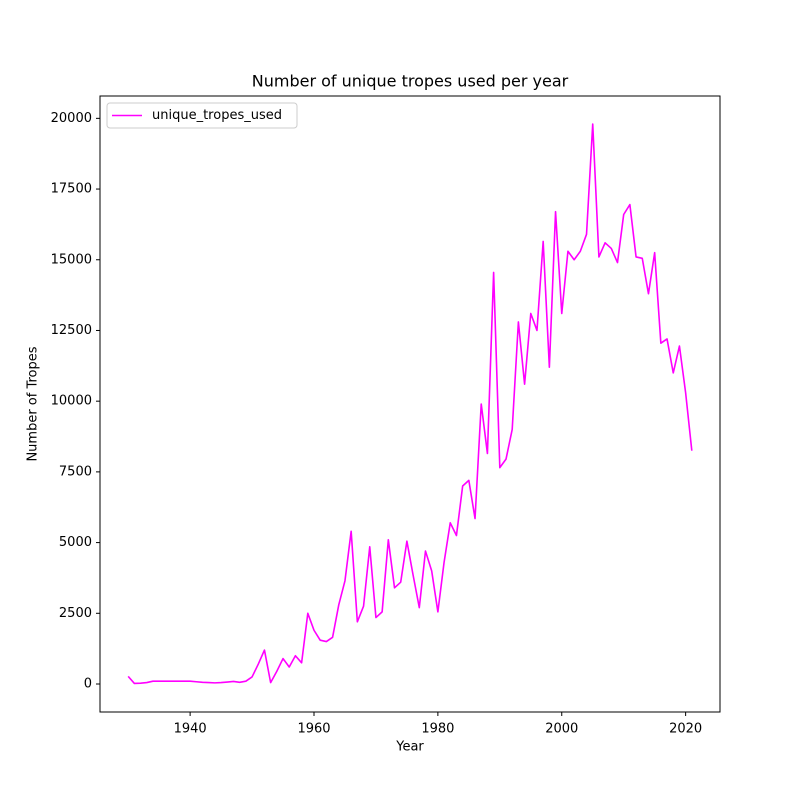 The height and width of the screenshot is (800, 800). I want to click on y-tick-label: 0, so click(88, 684).